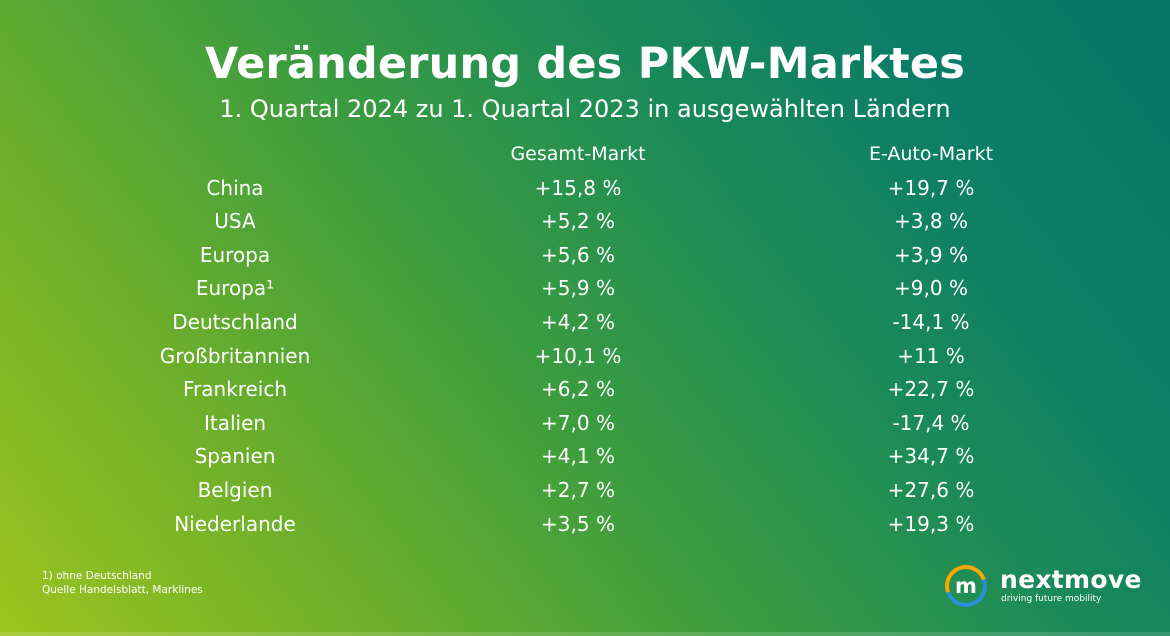 This screenshot has height=636, width=1170. Describe the element at coordinates (931, 254) in the screenshot. I see `ev-market-cell: +3,9 %` at that location.